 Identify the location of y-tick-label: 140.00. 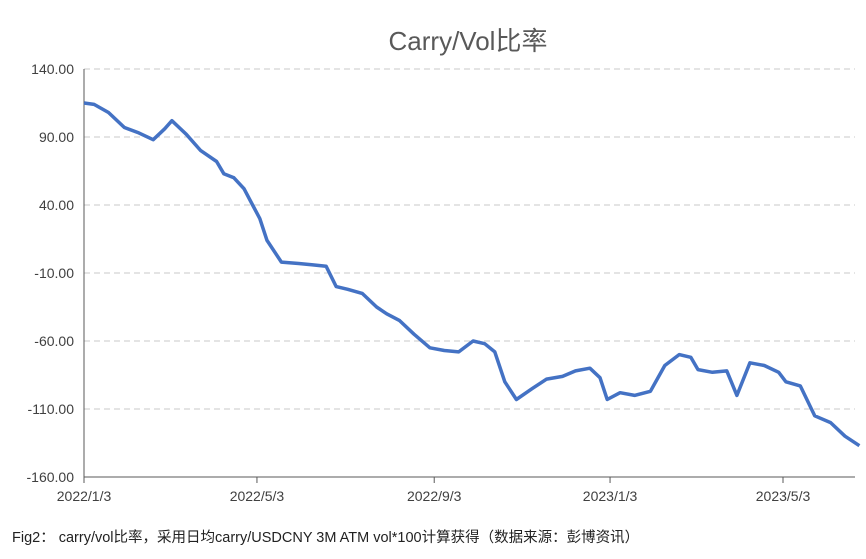
(52, 69).